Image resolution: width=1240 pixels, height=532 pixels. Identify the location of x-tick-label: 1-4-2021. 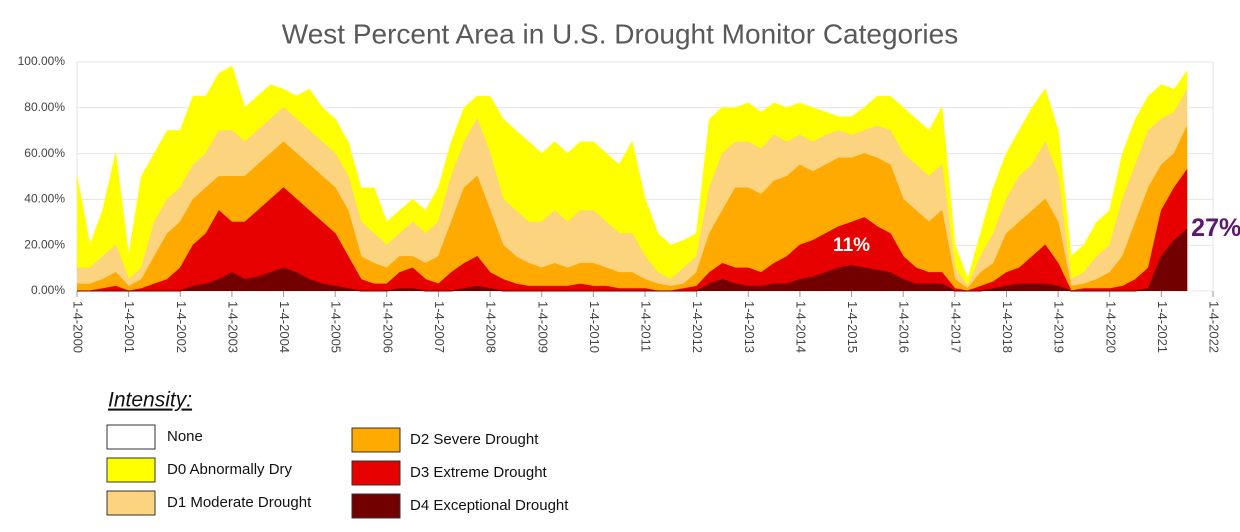
(1162, 327).